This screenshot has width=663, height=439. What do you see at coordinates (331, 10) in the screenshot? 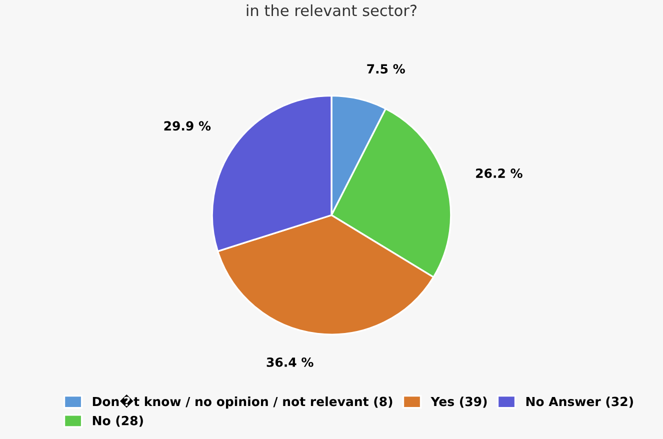
I see `chart-title: in the relevant sector?` at bounding box center [331, 10].